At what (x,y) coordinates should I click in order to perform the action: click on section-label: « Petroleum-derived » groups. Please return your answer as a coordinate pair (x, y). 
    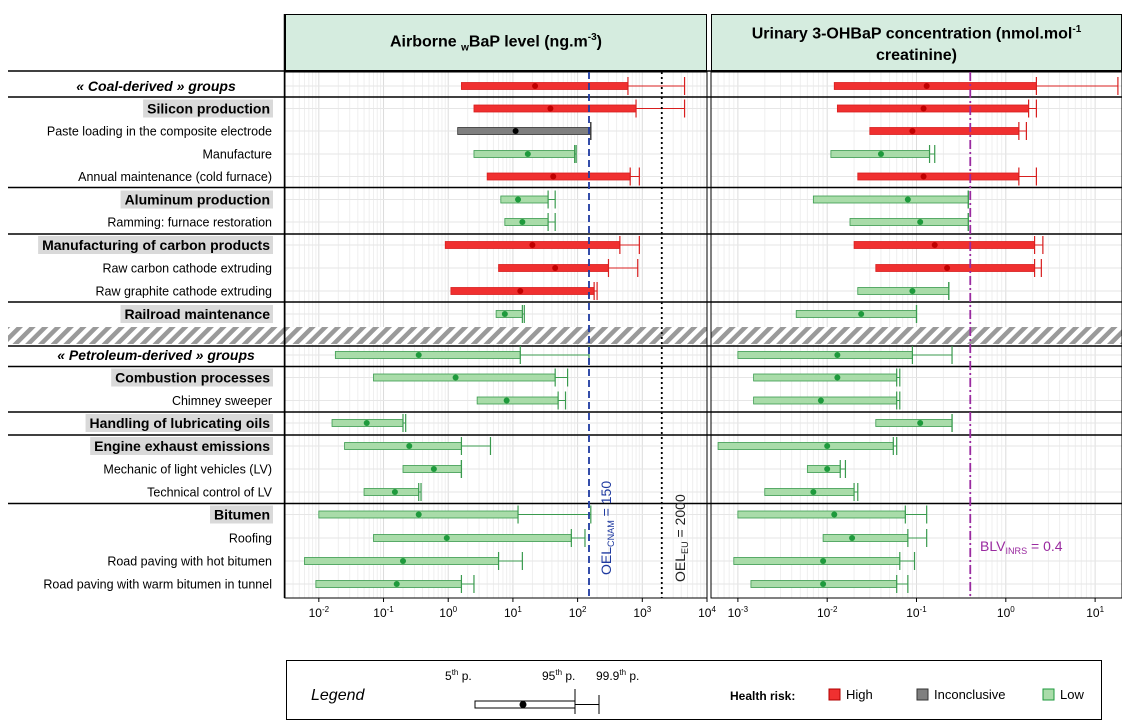
    Looking at the image, I should click on (156, 355).